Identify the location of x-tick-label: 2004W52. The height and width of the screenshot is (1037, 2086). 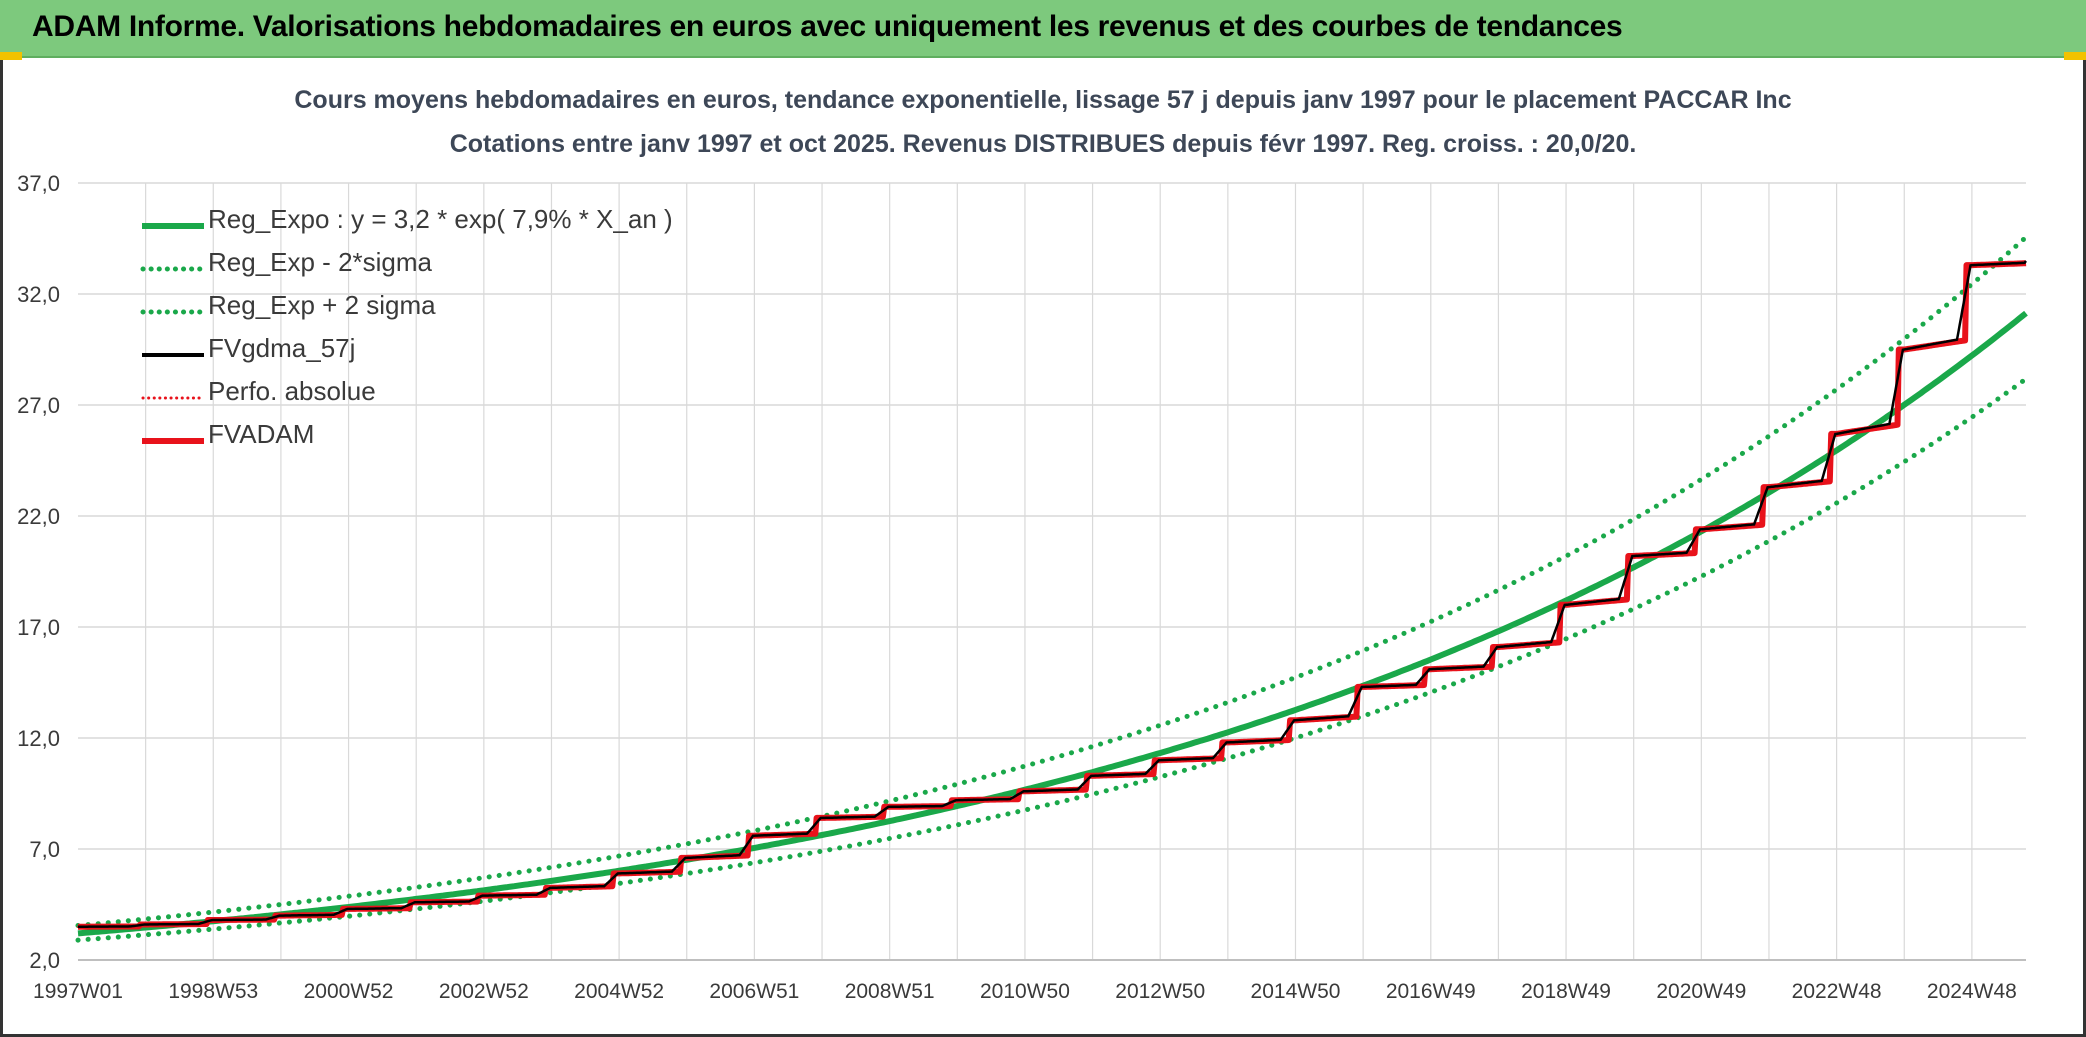
(619, 991).